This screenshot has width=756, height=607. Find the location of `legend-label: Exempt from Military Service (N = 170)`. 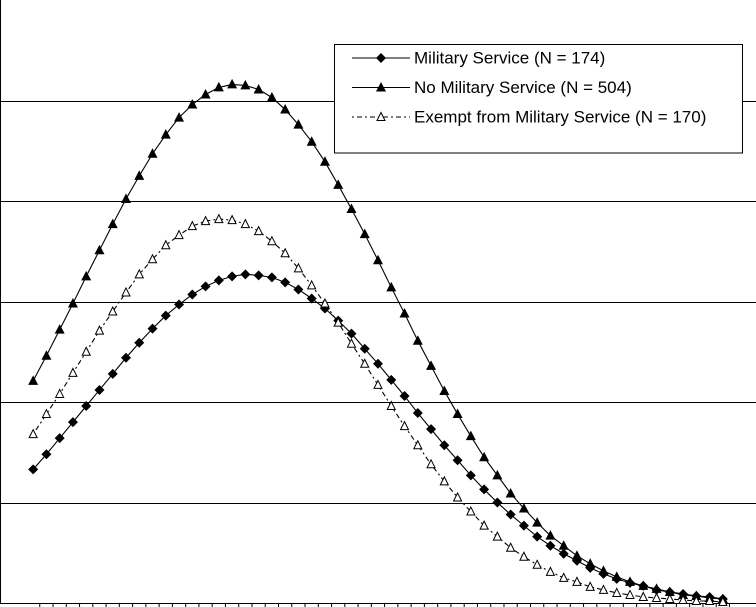

legend-label: Exempt from Military Service (N = 170) is located at coordinates (560, 116).